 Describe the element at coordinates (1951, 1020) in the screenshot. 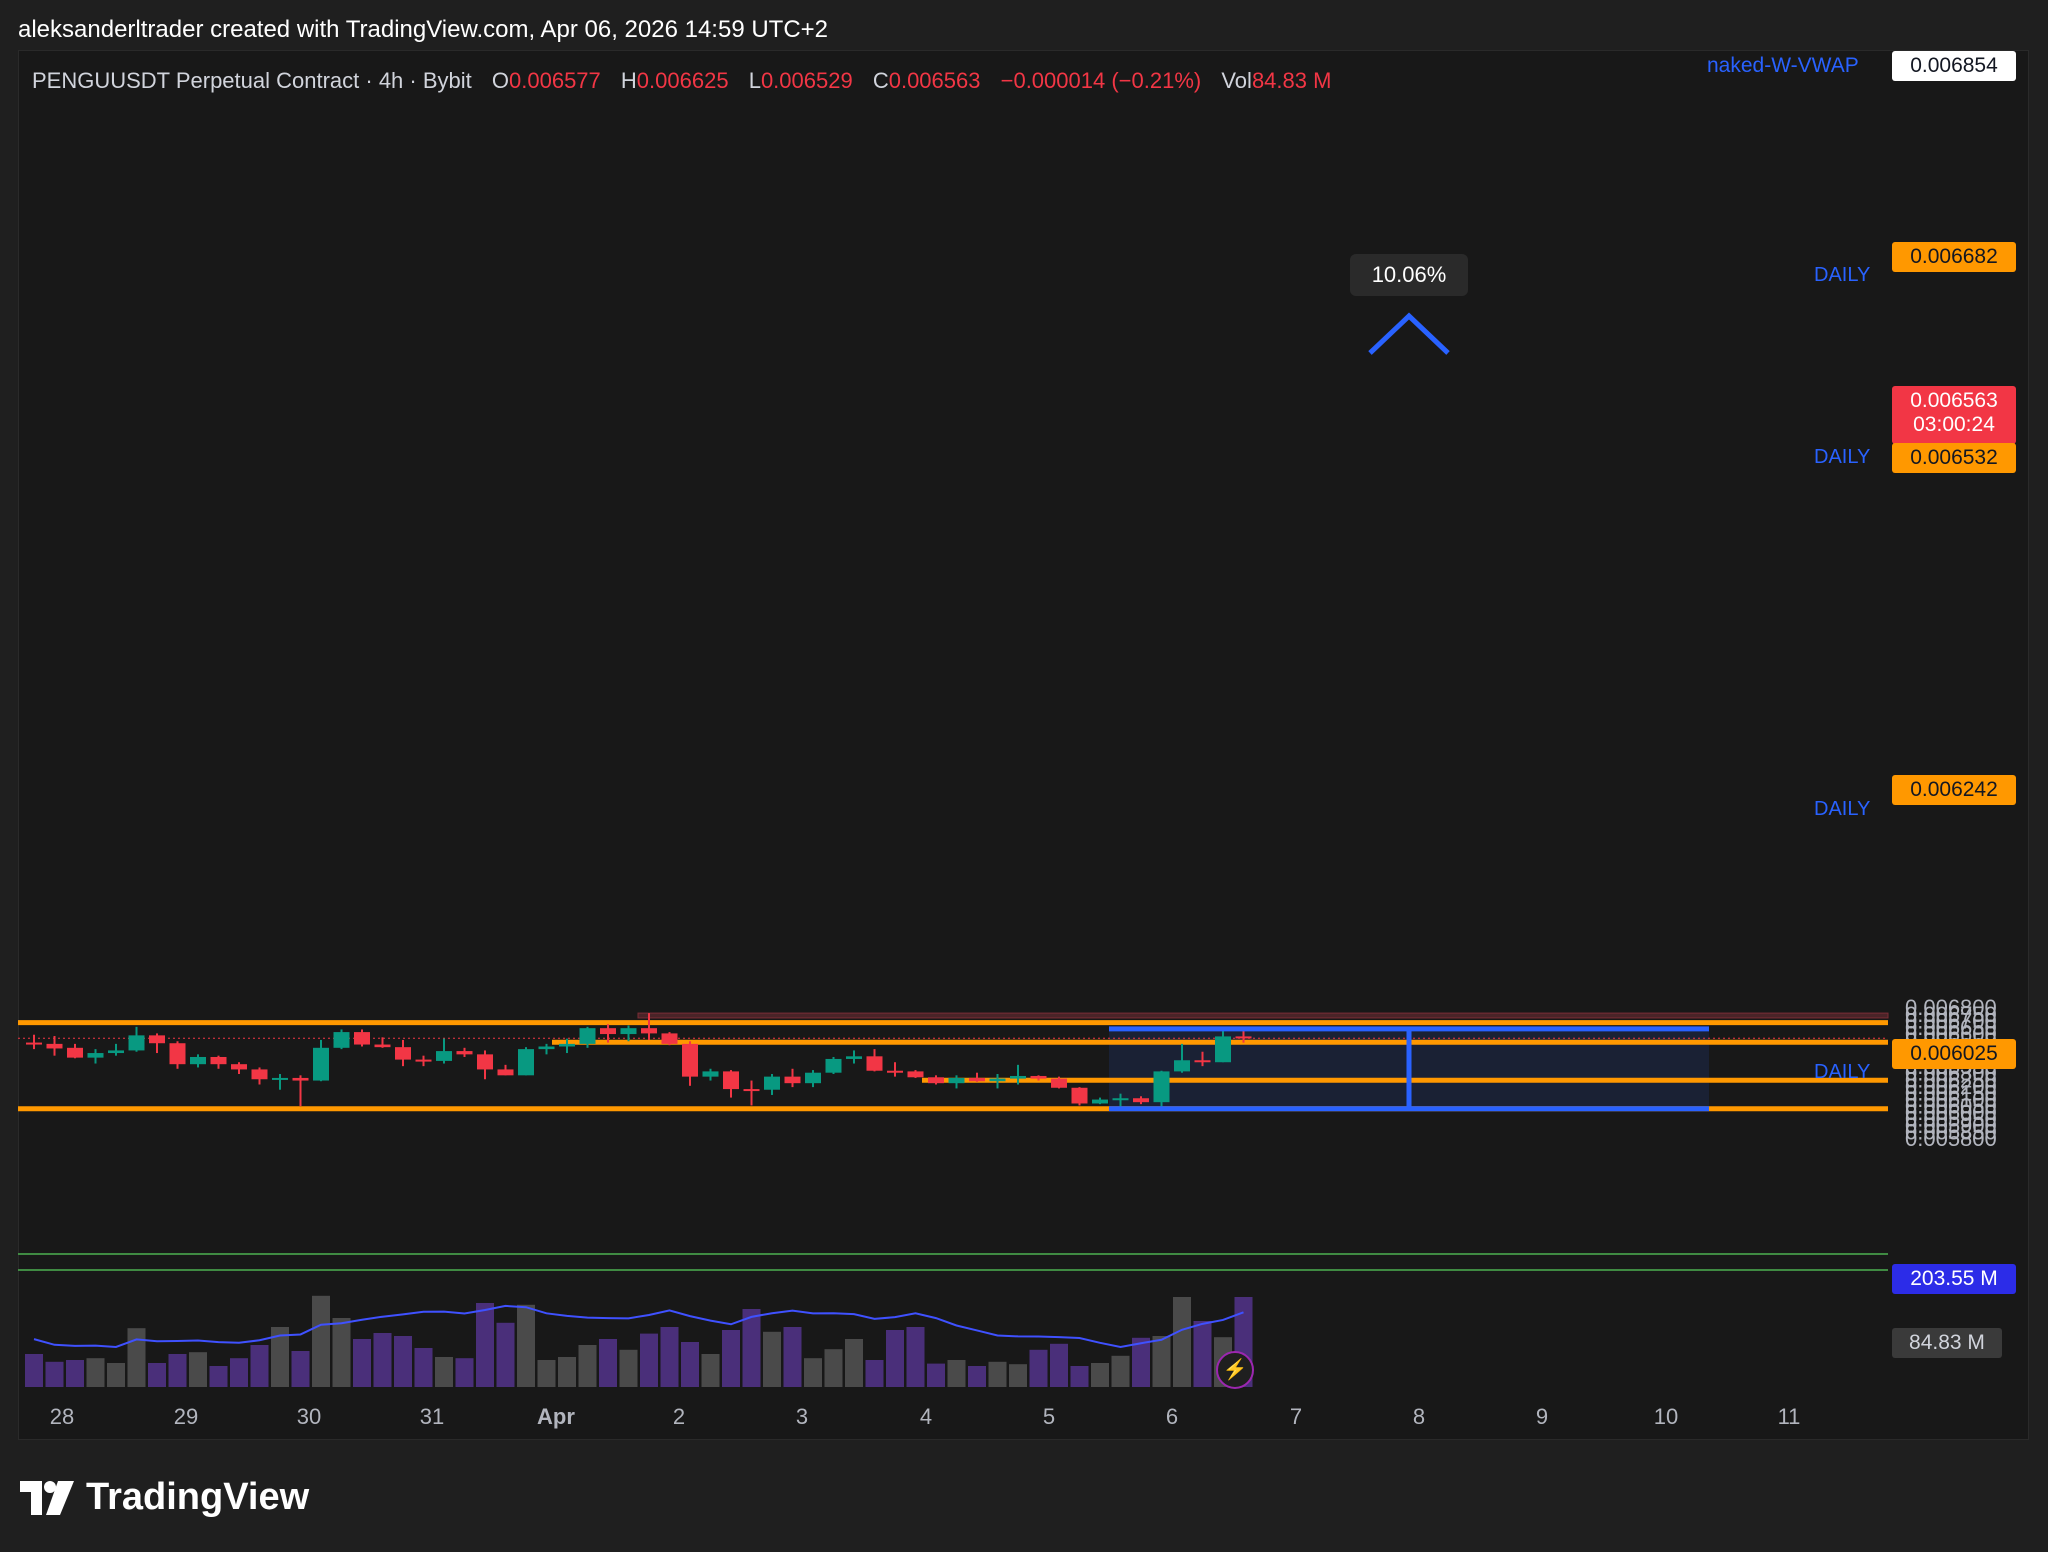

I see `price-axis-tick: 0.006700` at that location.